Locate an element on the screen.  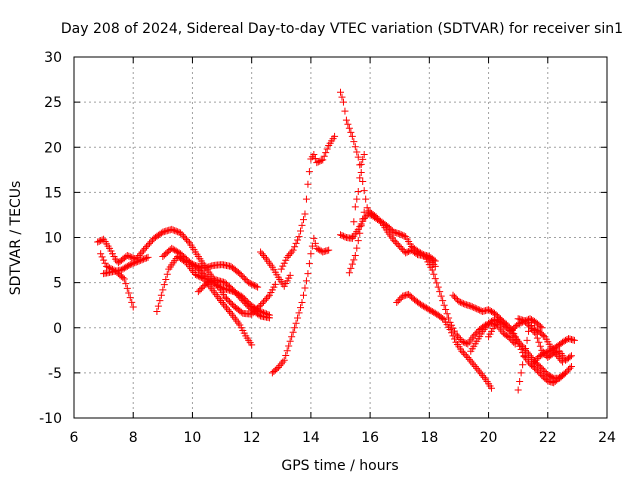
x-tick-label: 18 is located at coordinates (429, 438).